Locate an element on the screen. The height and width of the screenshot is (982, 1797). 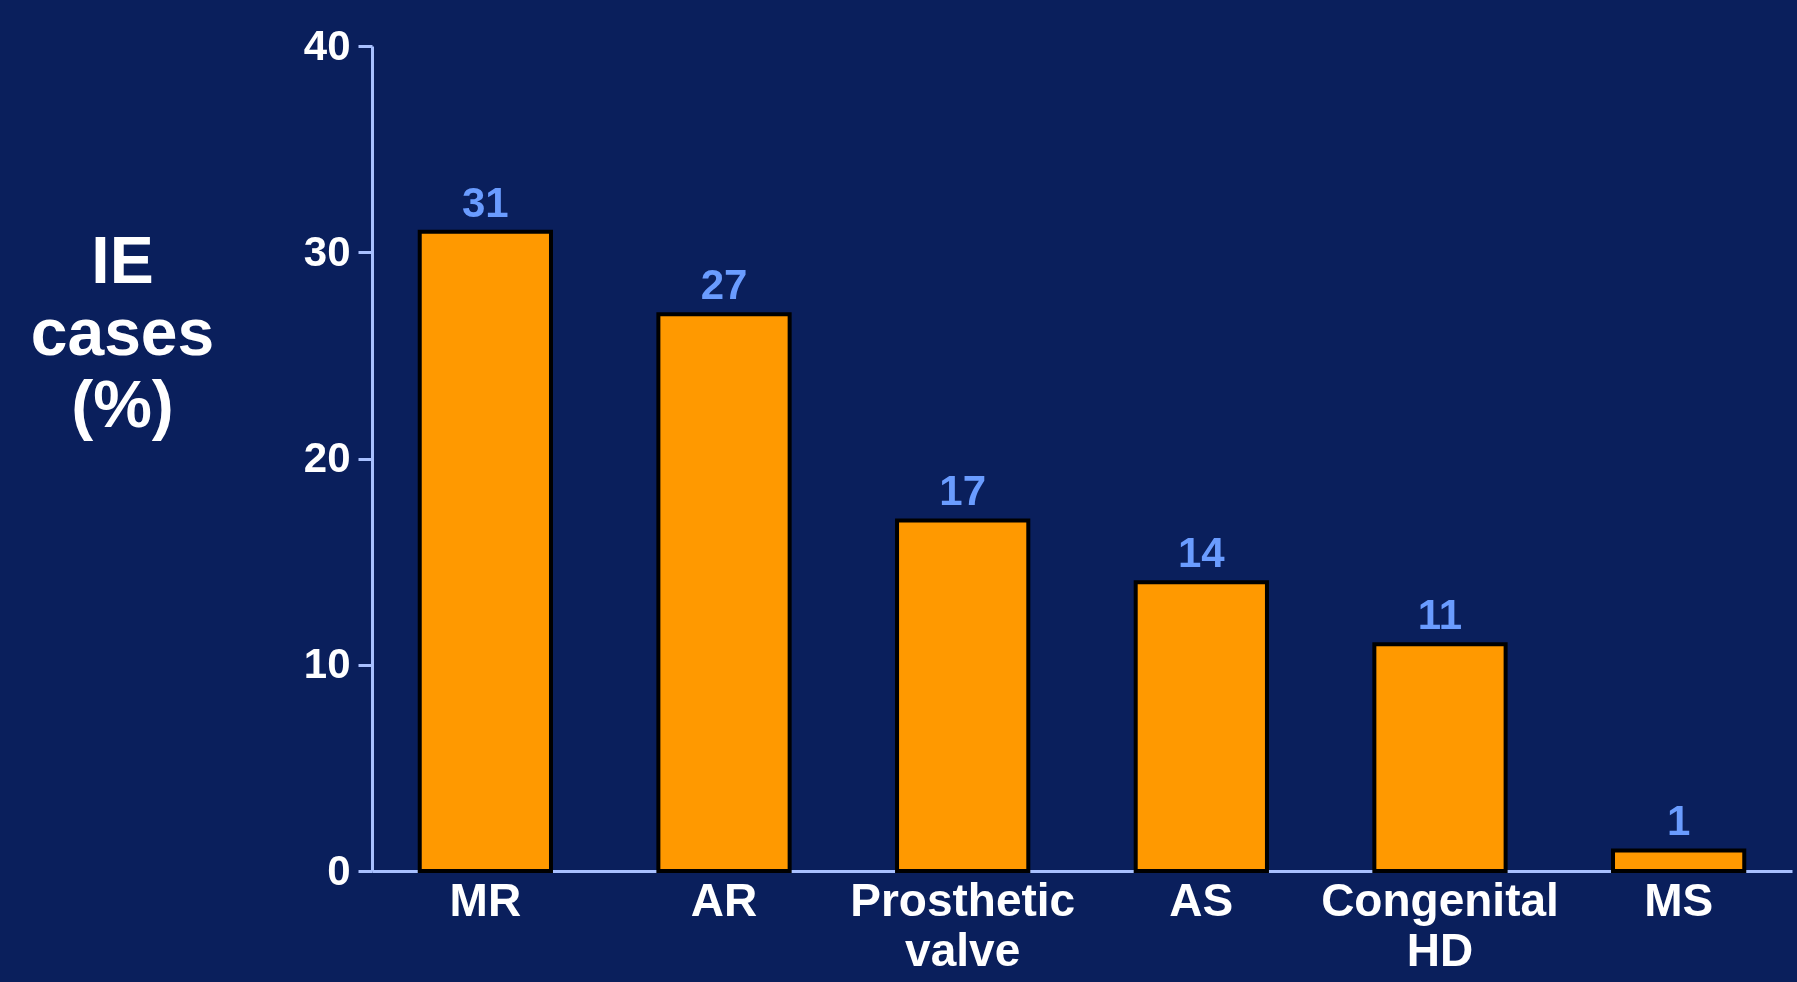
data-label: 14 is located at coordinates (1201, 553).